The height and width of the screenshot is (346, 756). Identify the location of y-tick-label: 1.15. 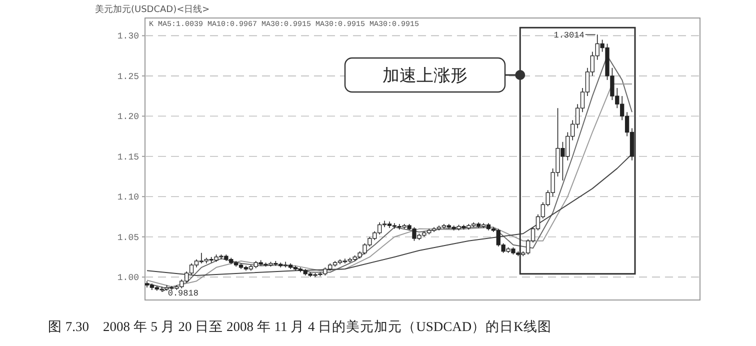
(128, 157).